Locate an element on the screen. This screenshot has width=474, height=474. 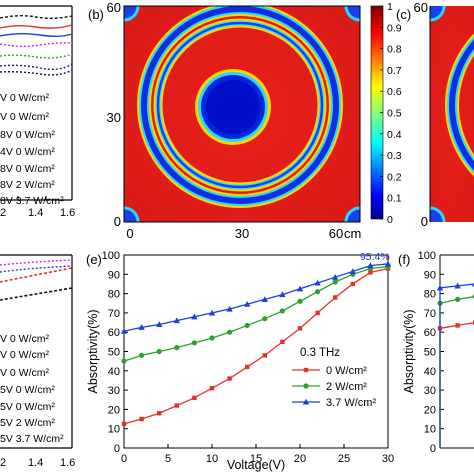
colorbar-tick-label: 0.2 is located at coordinates (394, 177).